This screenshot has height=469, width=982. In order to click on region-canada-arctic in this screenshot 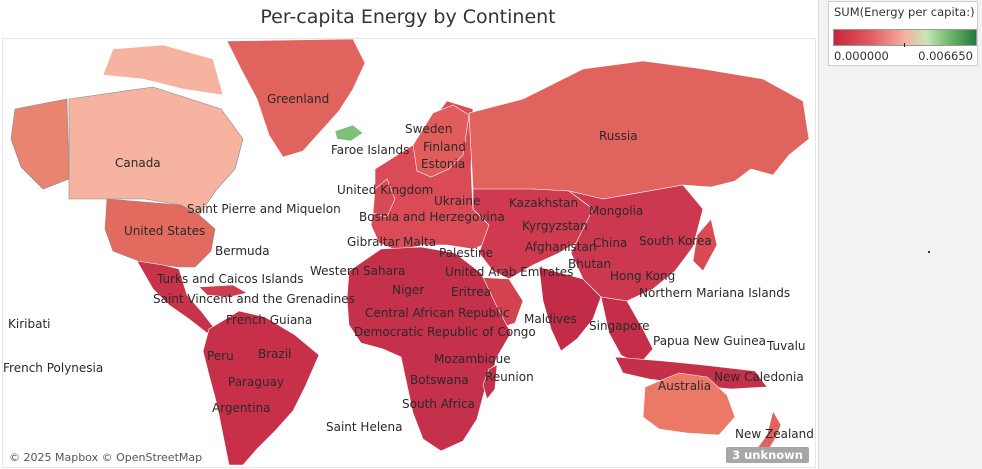, I will do `click(163, 70)`.